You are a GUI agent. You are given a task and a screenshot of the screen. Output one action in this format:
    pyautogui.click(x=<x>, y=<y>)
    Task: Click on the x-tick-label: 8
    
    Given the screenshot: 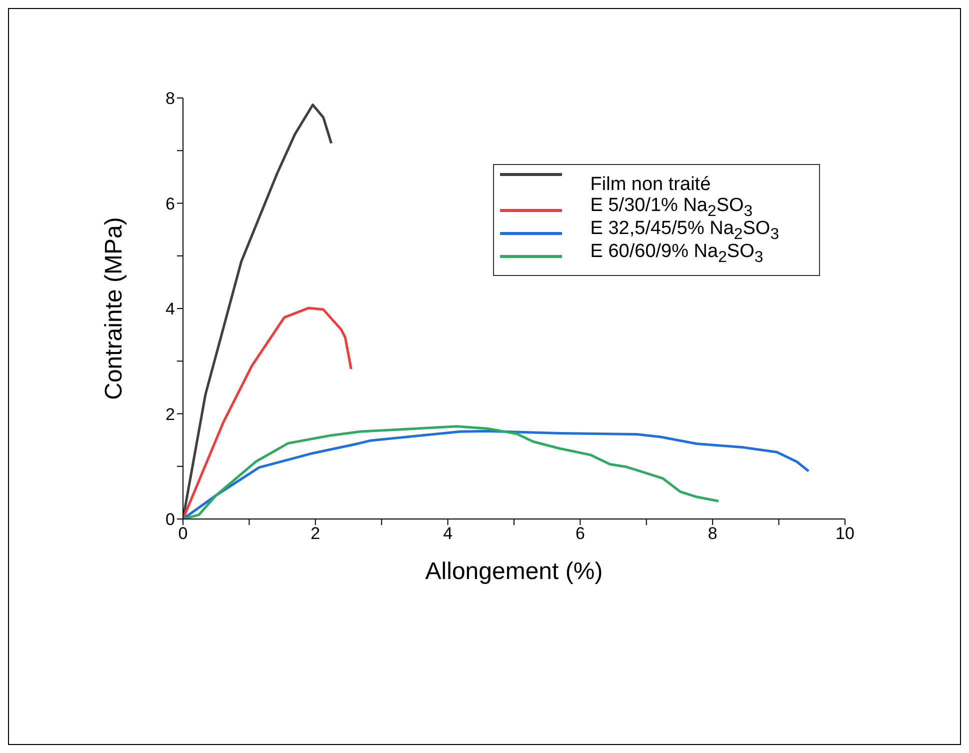 What is the action you would take?
    pyautogui.click(x=713, y=534)
    